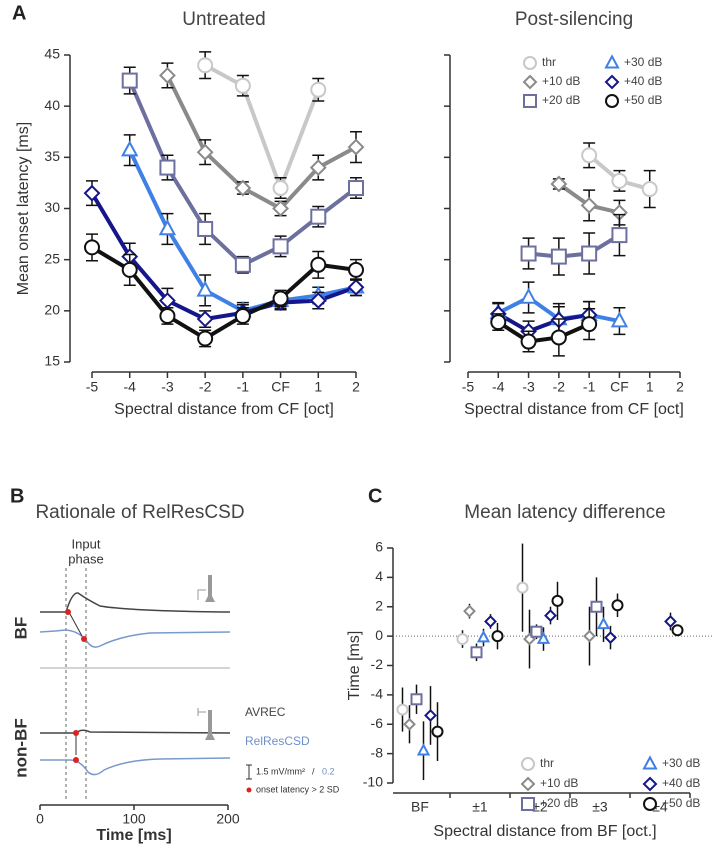 Image resolution: width=718 pixels, height=847 pixels. Describe the element at coordinates (547, 763) in the screenshot. I see `legend-label: thr` at that location.